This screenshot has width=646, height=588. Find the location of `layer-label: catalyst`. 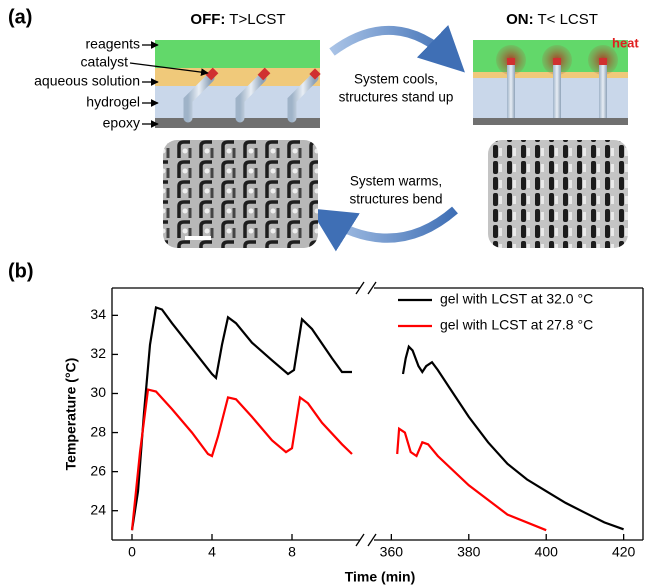

layer-label: catalyst is located at coordinates (105, 62).